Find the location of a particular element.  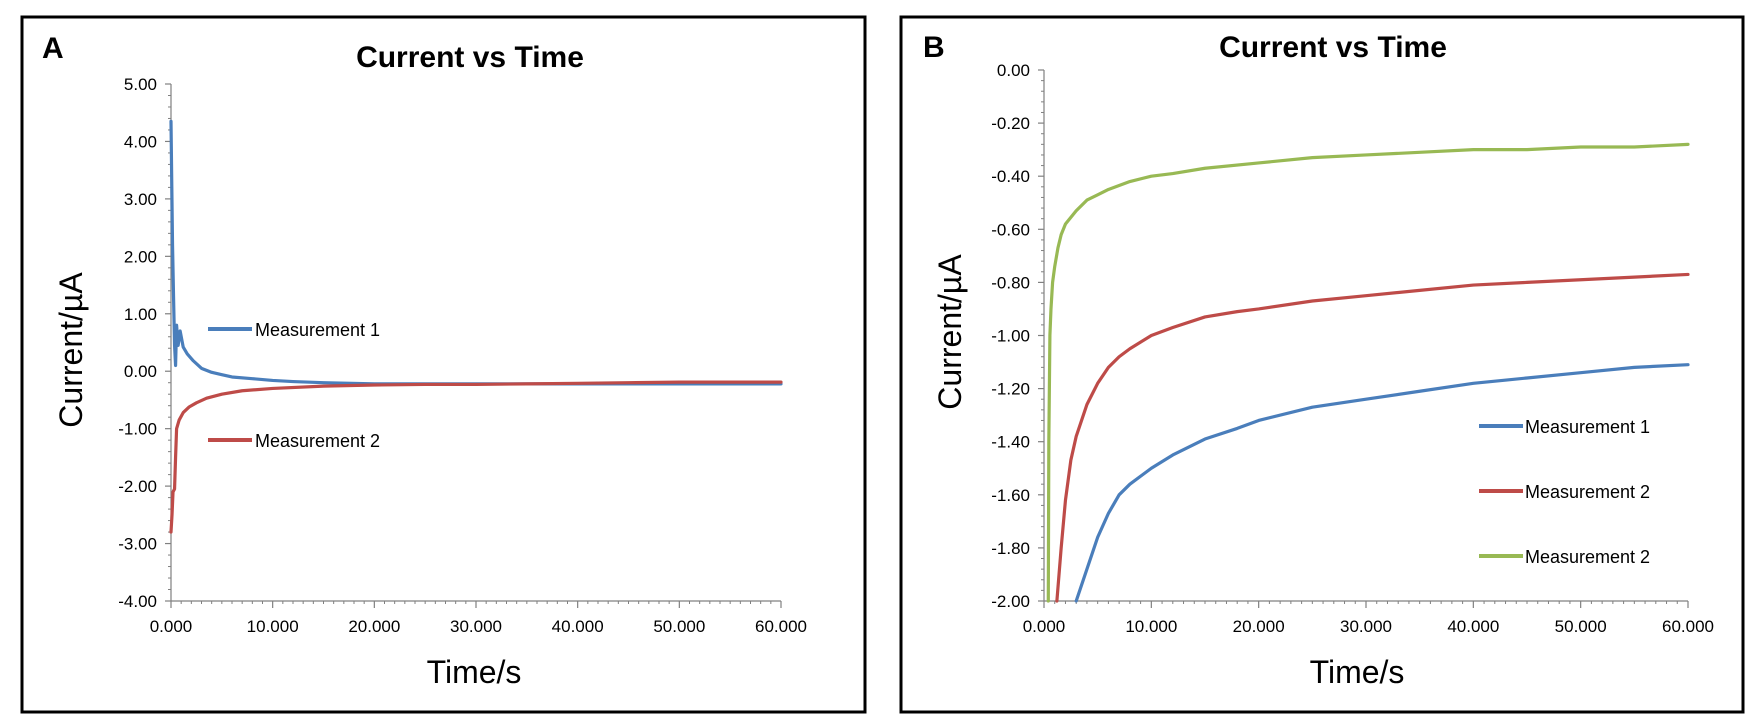

panel-b-x-tick-label: 50.000 is located at coordinates (1581, 626).